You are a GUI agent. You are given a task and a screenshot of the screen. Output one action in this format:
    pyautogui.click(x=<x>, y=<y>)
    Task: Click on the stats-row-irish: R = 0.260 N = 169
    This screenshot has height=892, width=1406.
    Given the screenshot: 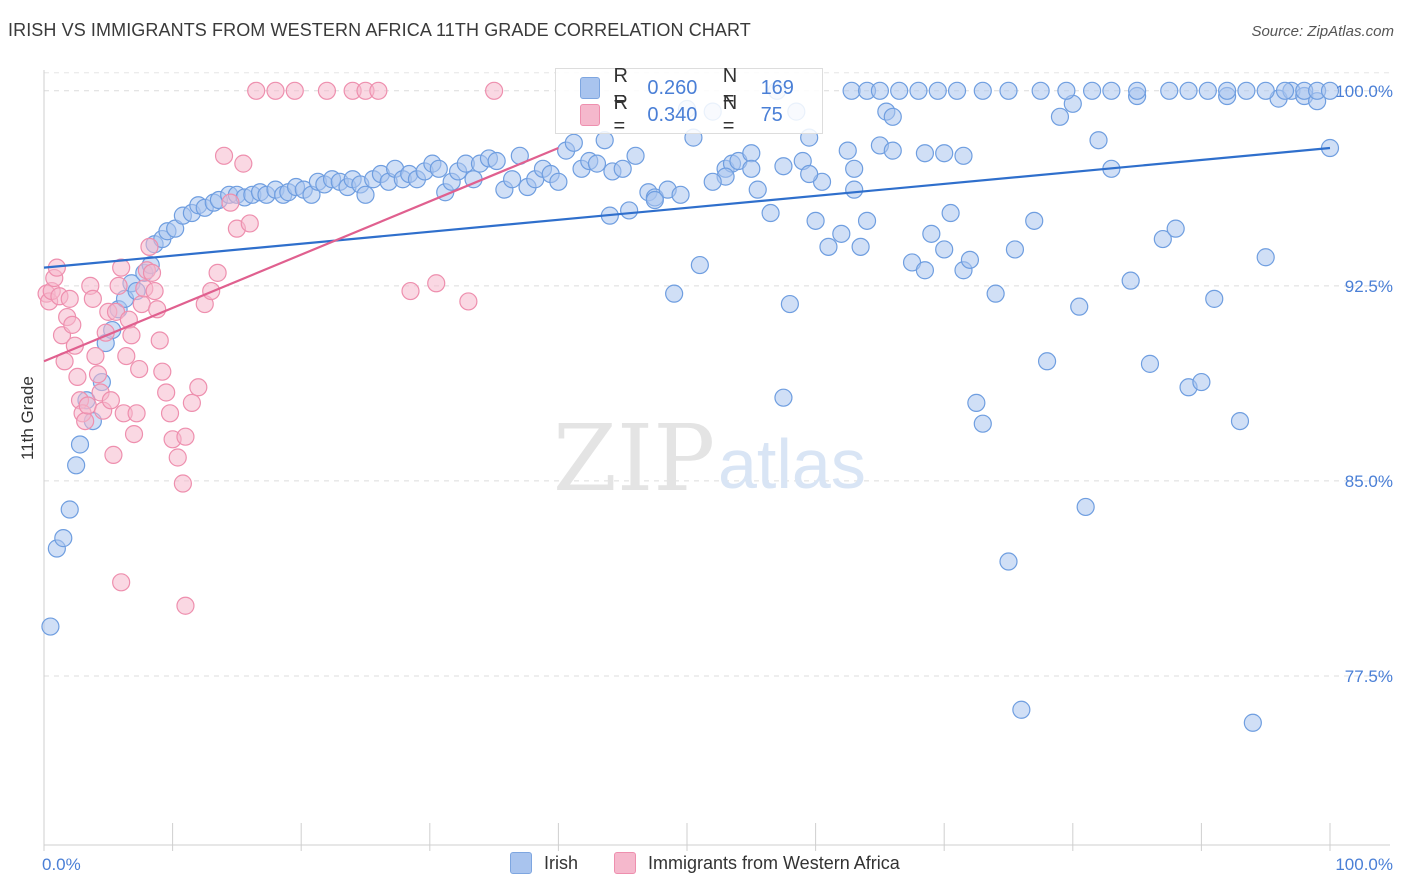 What is the action you would take?
    pyautogui.click(x=701, y=87)
    